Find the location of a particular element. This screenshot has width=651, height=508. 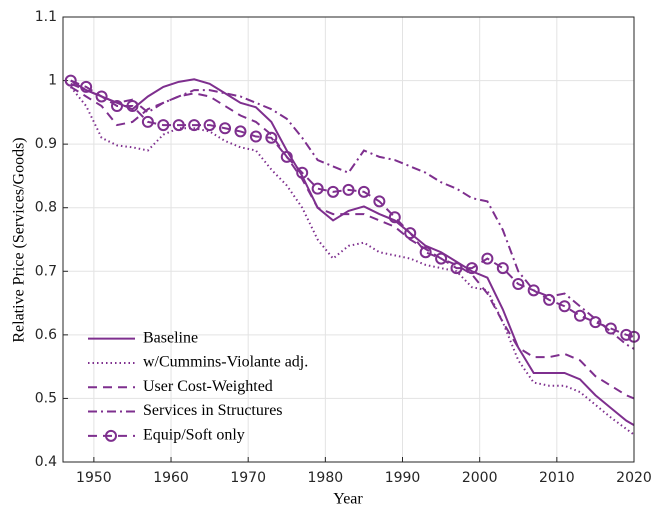

x-tick-label: 2000 is located at coordinates (480, 478).